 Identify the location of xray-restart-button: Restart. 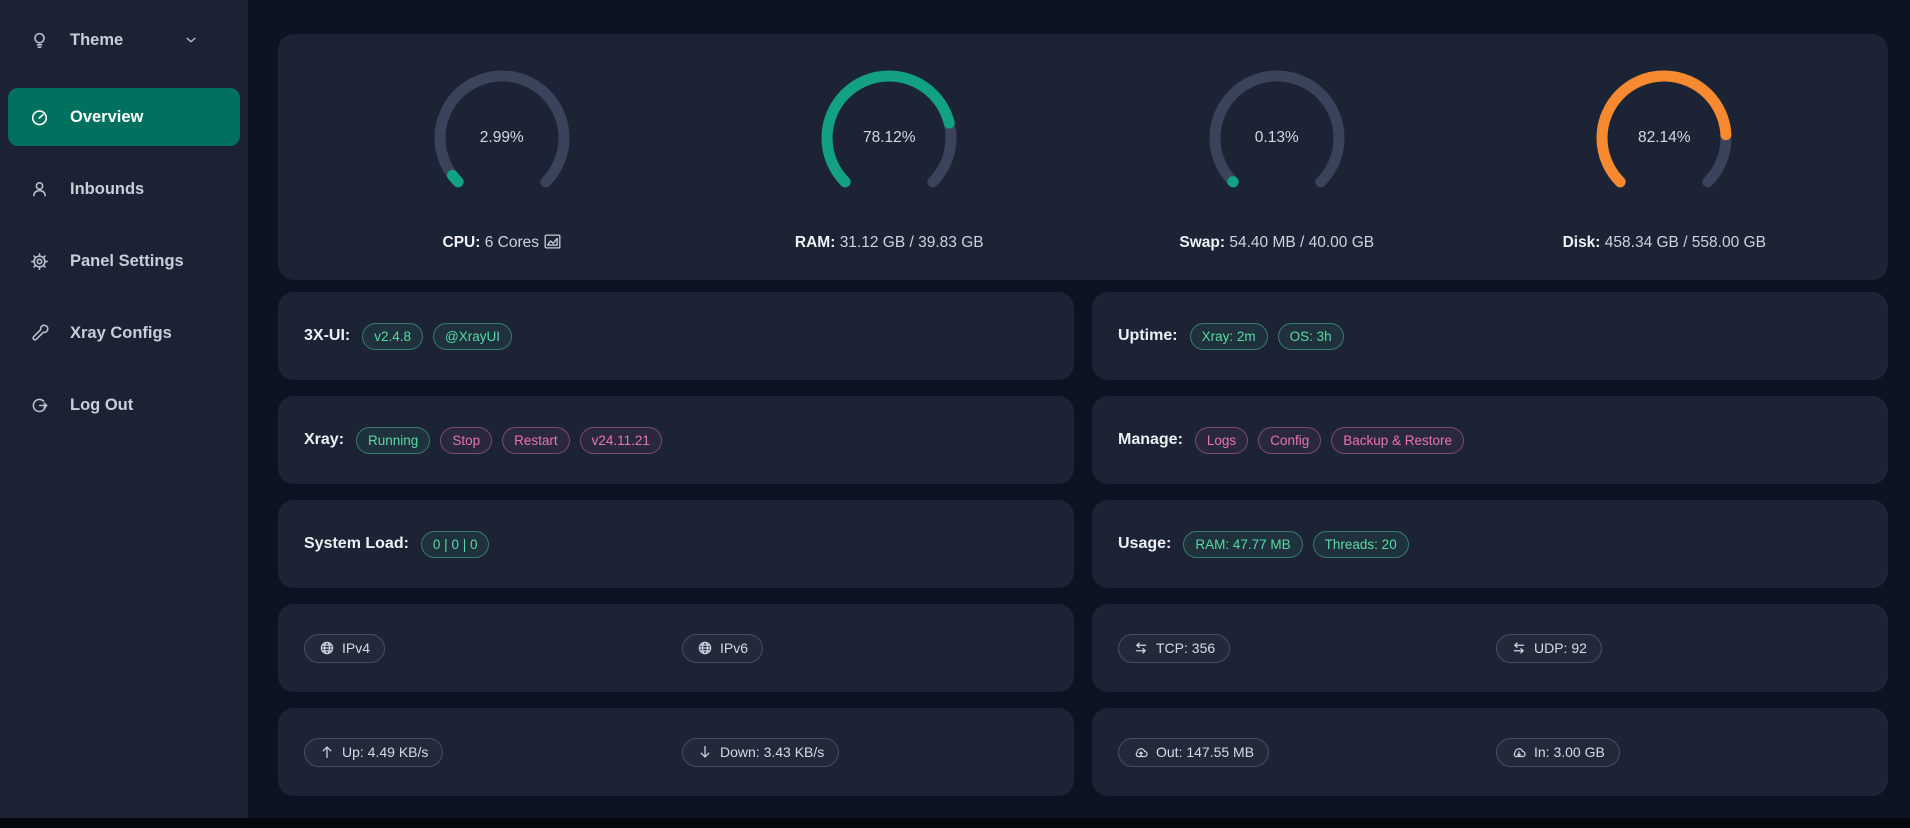
(536, 440).